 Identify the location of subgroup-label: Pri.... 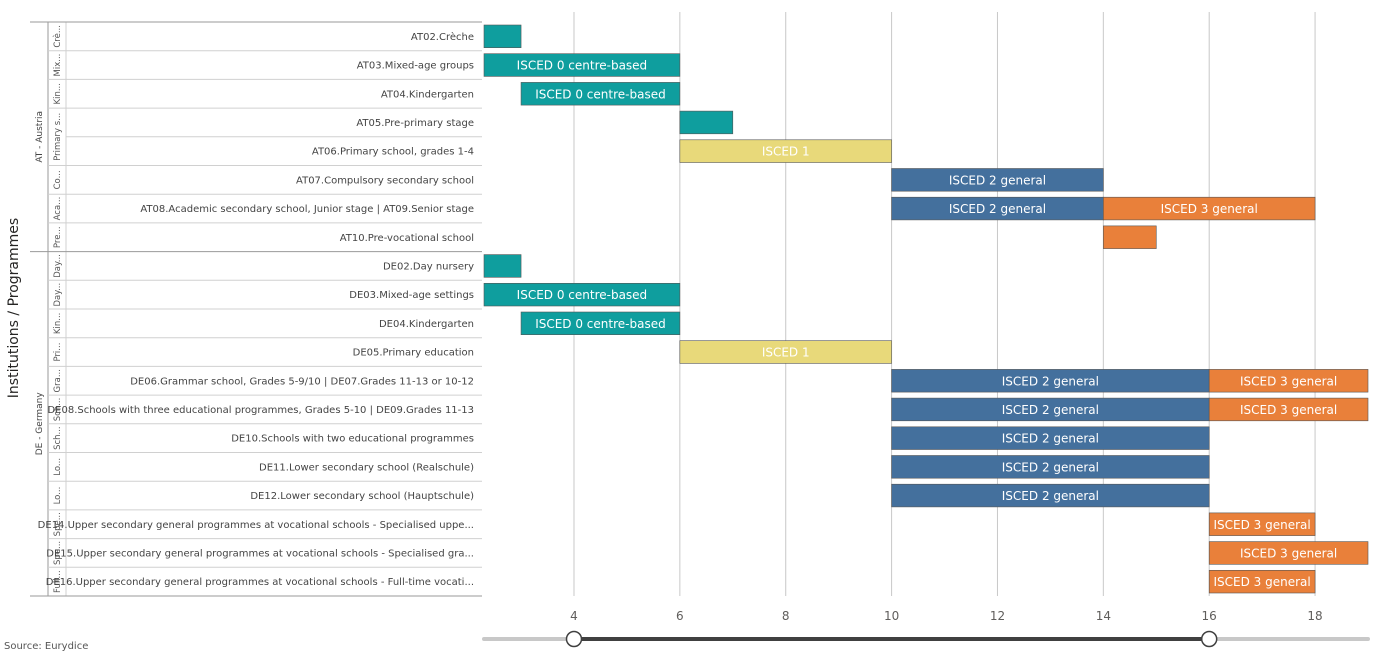
(58, 352).